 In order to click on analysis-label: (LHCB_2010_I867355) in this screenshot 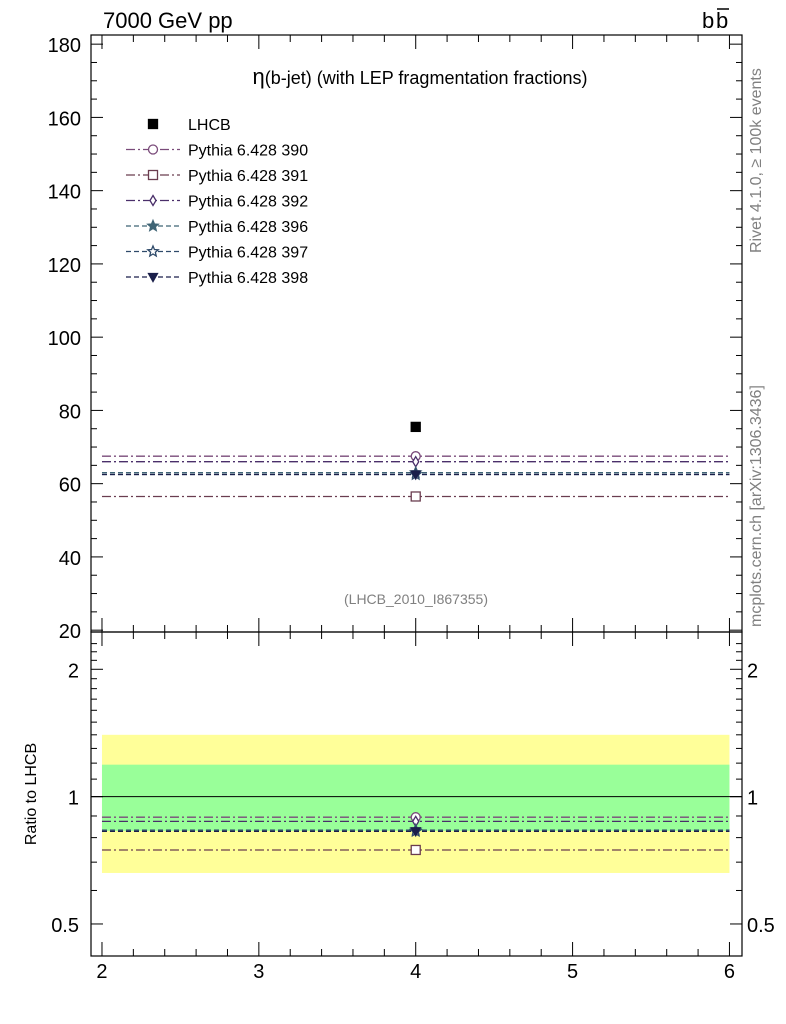, I will do `click(416, 599)`.